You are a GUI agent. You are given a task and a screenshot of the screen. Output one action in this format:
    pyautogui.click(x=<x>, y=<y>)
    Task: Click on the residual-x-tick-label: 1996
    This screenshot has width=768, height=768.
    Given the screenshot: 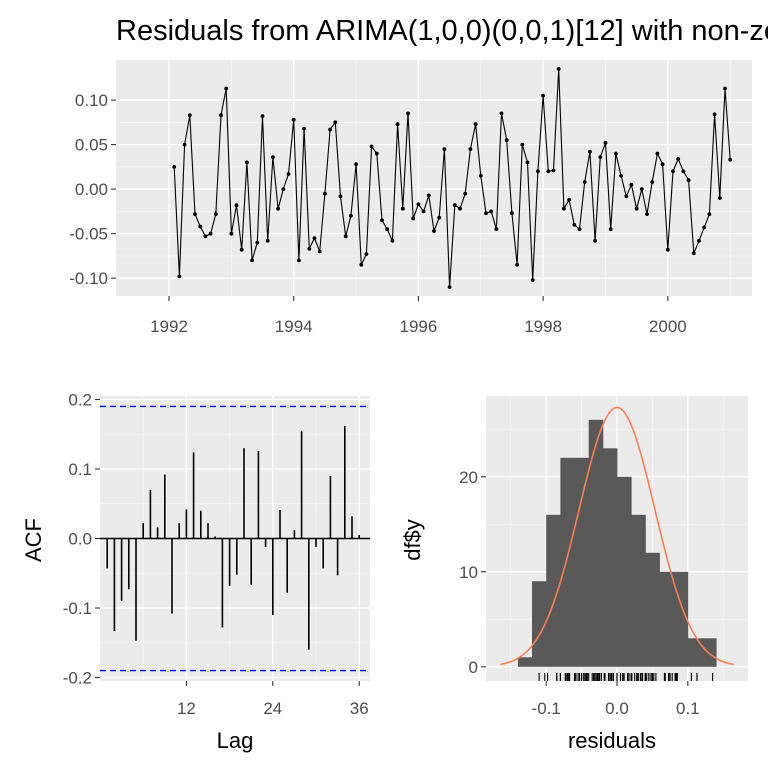 What is the action you would take?
    pyautogui.click(x=418, y=326)
    